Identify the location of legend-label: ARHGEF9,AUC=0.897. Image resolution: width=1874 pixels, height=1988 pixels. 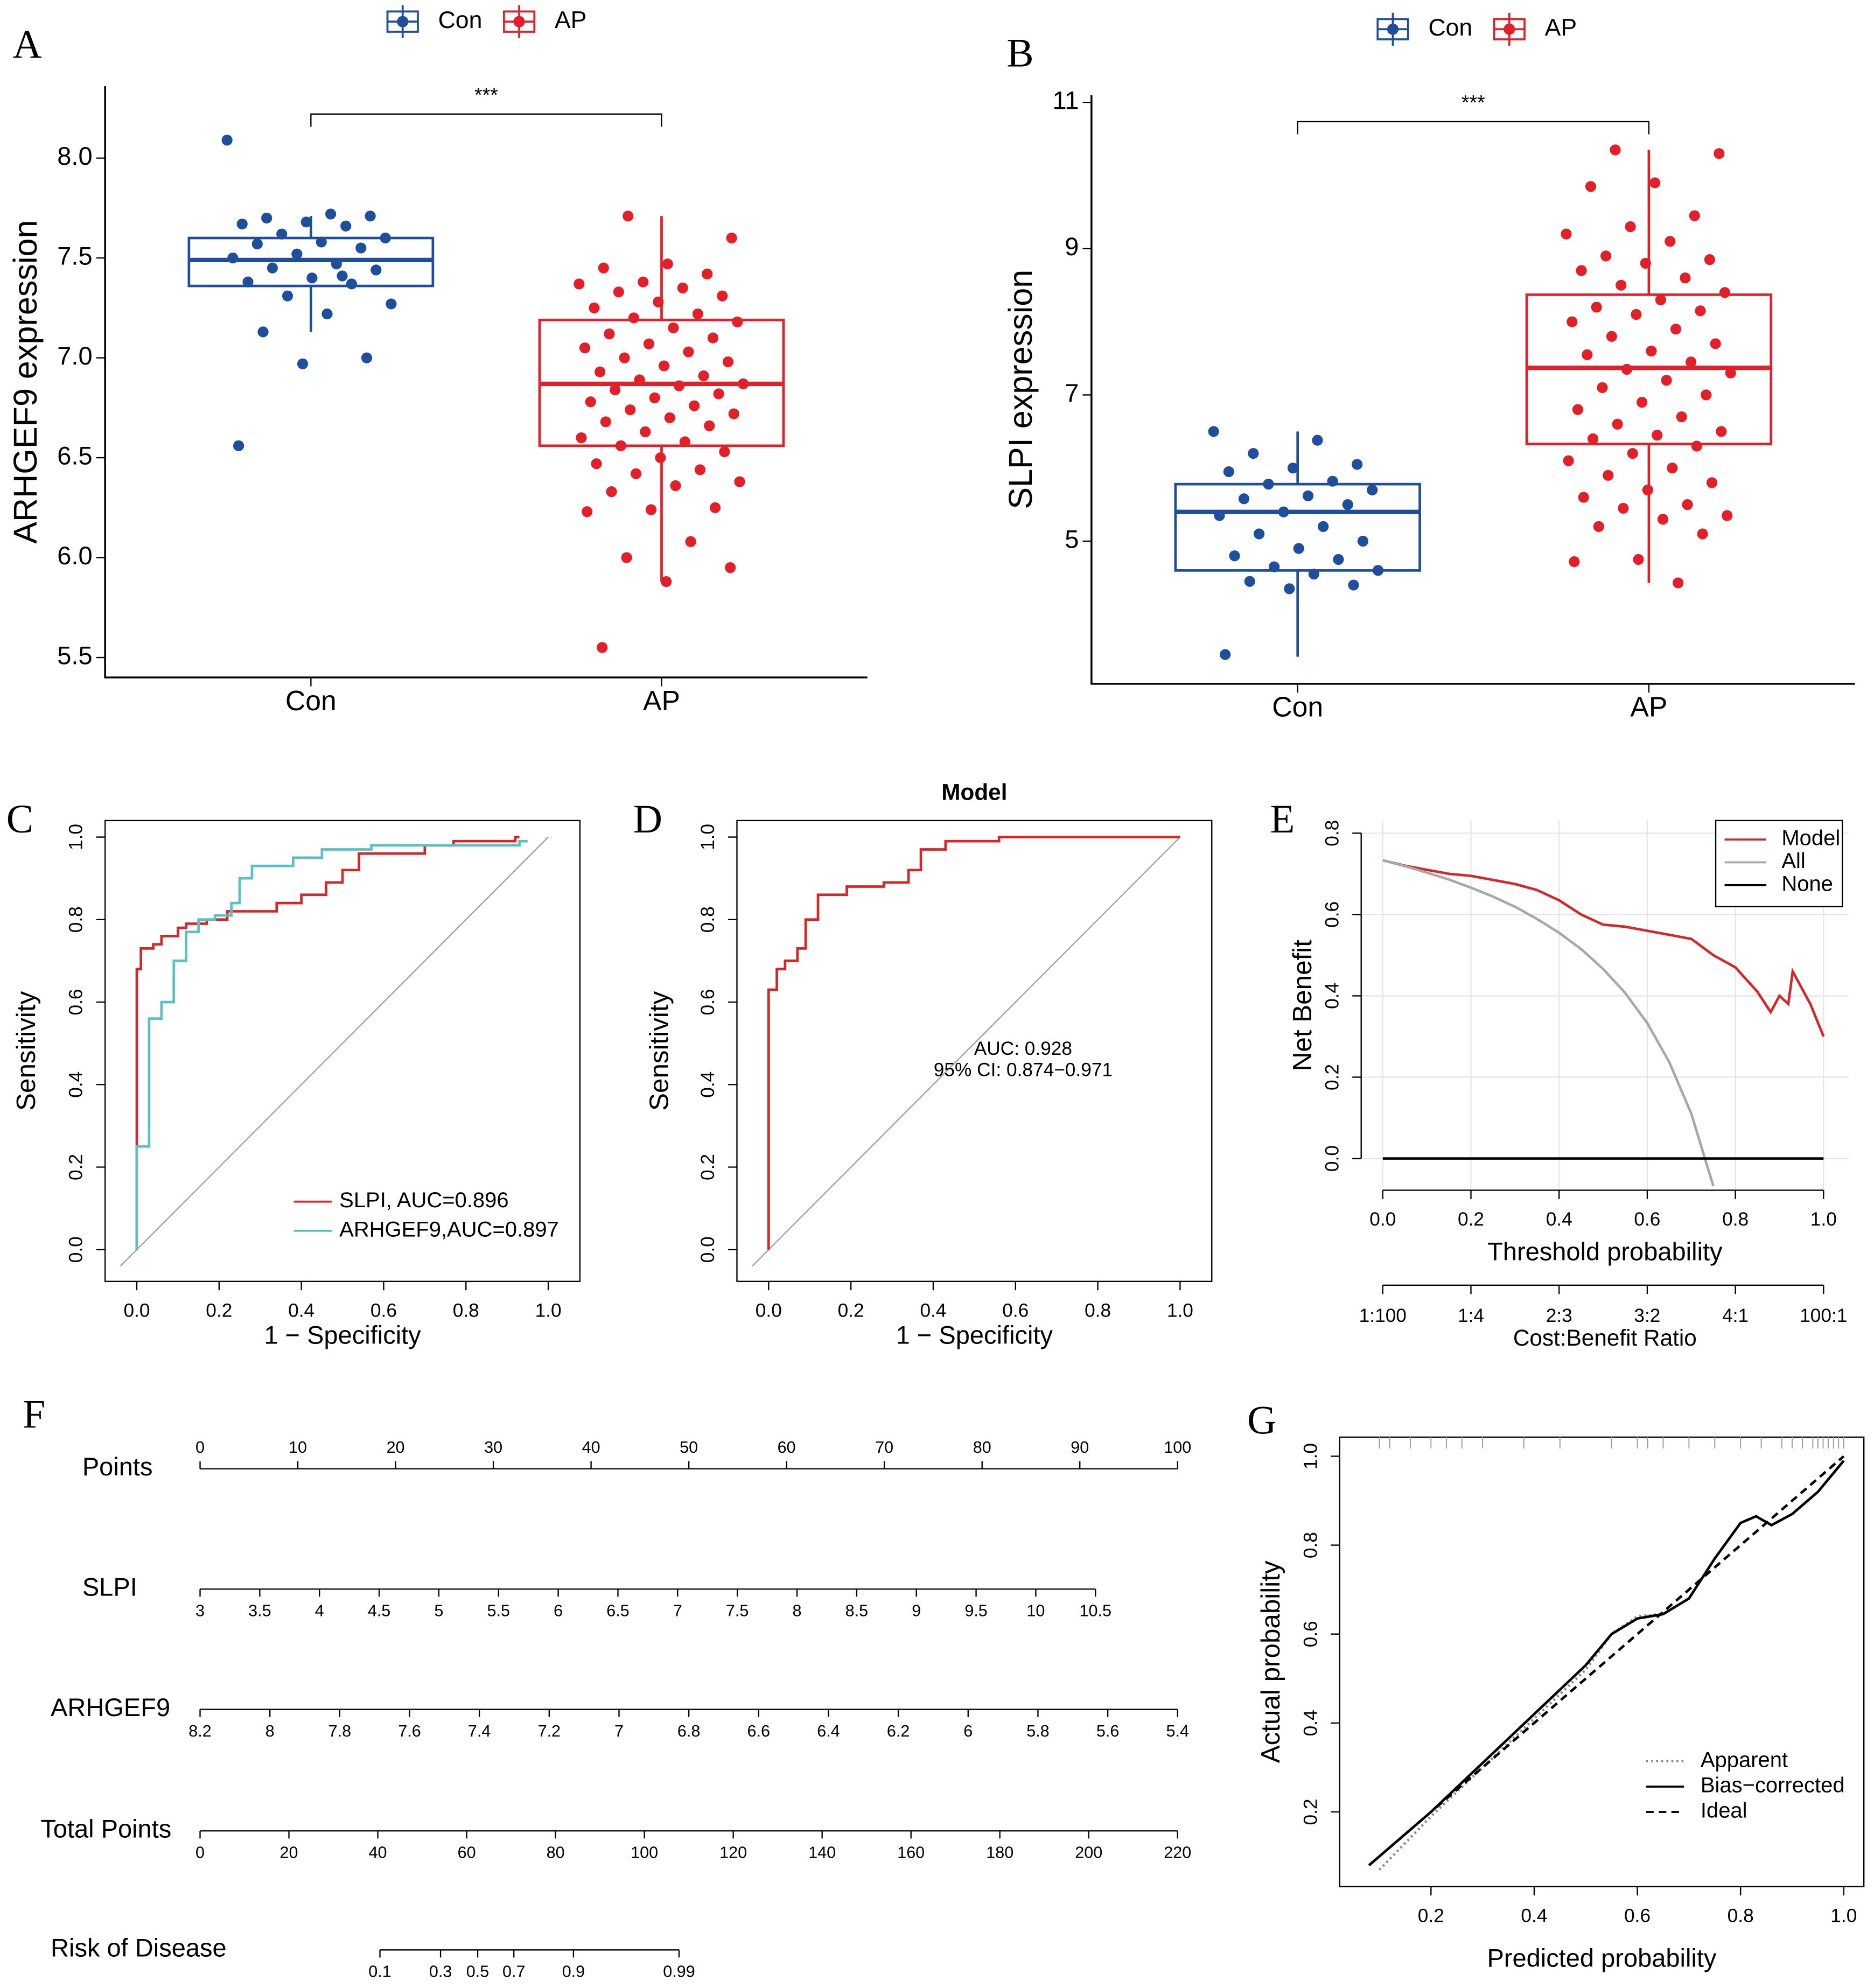
(449, 1229).